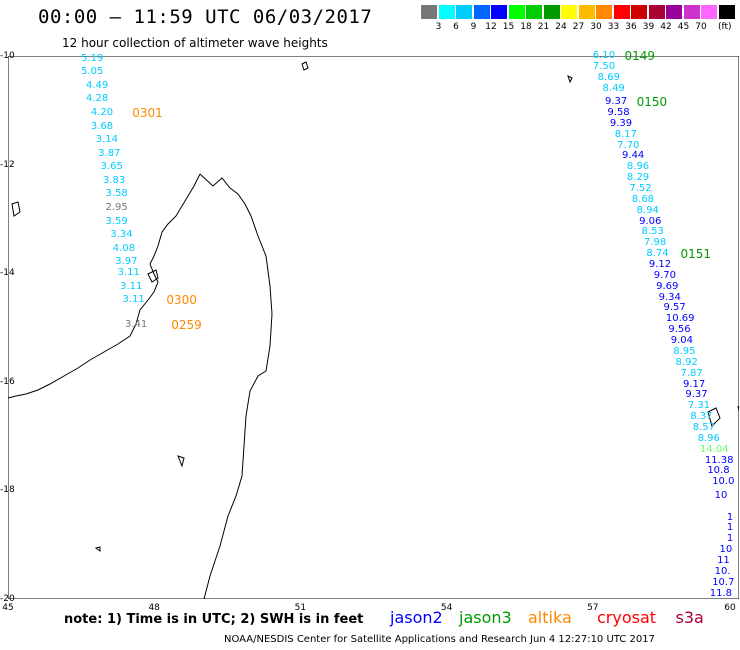 The width and height of the screenshot is (740, 650). What do you see at coordinates (655, 243) in the screenshot?
I see `wave-height-value: 7.98` at bounding box center [655, 243].